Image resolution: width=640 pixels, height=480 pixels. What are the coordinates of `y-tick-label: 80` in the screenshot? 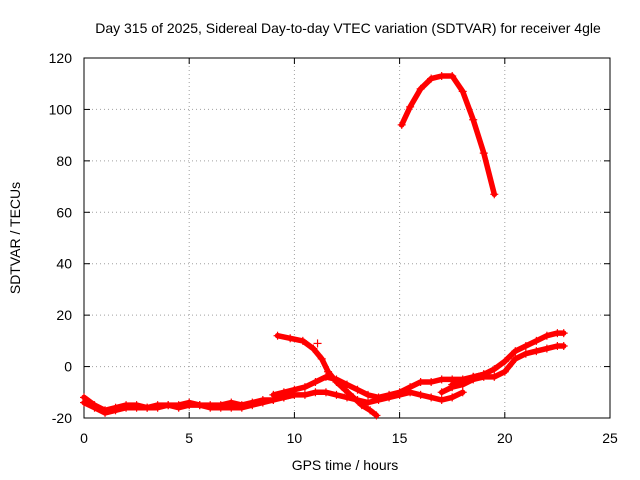 It's located at (64, 161).